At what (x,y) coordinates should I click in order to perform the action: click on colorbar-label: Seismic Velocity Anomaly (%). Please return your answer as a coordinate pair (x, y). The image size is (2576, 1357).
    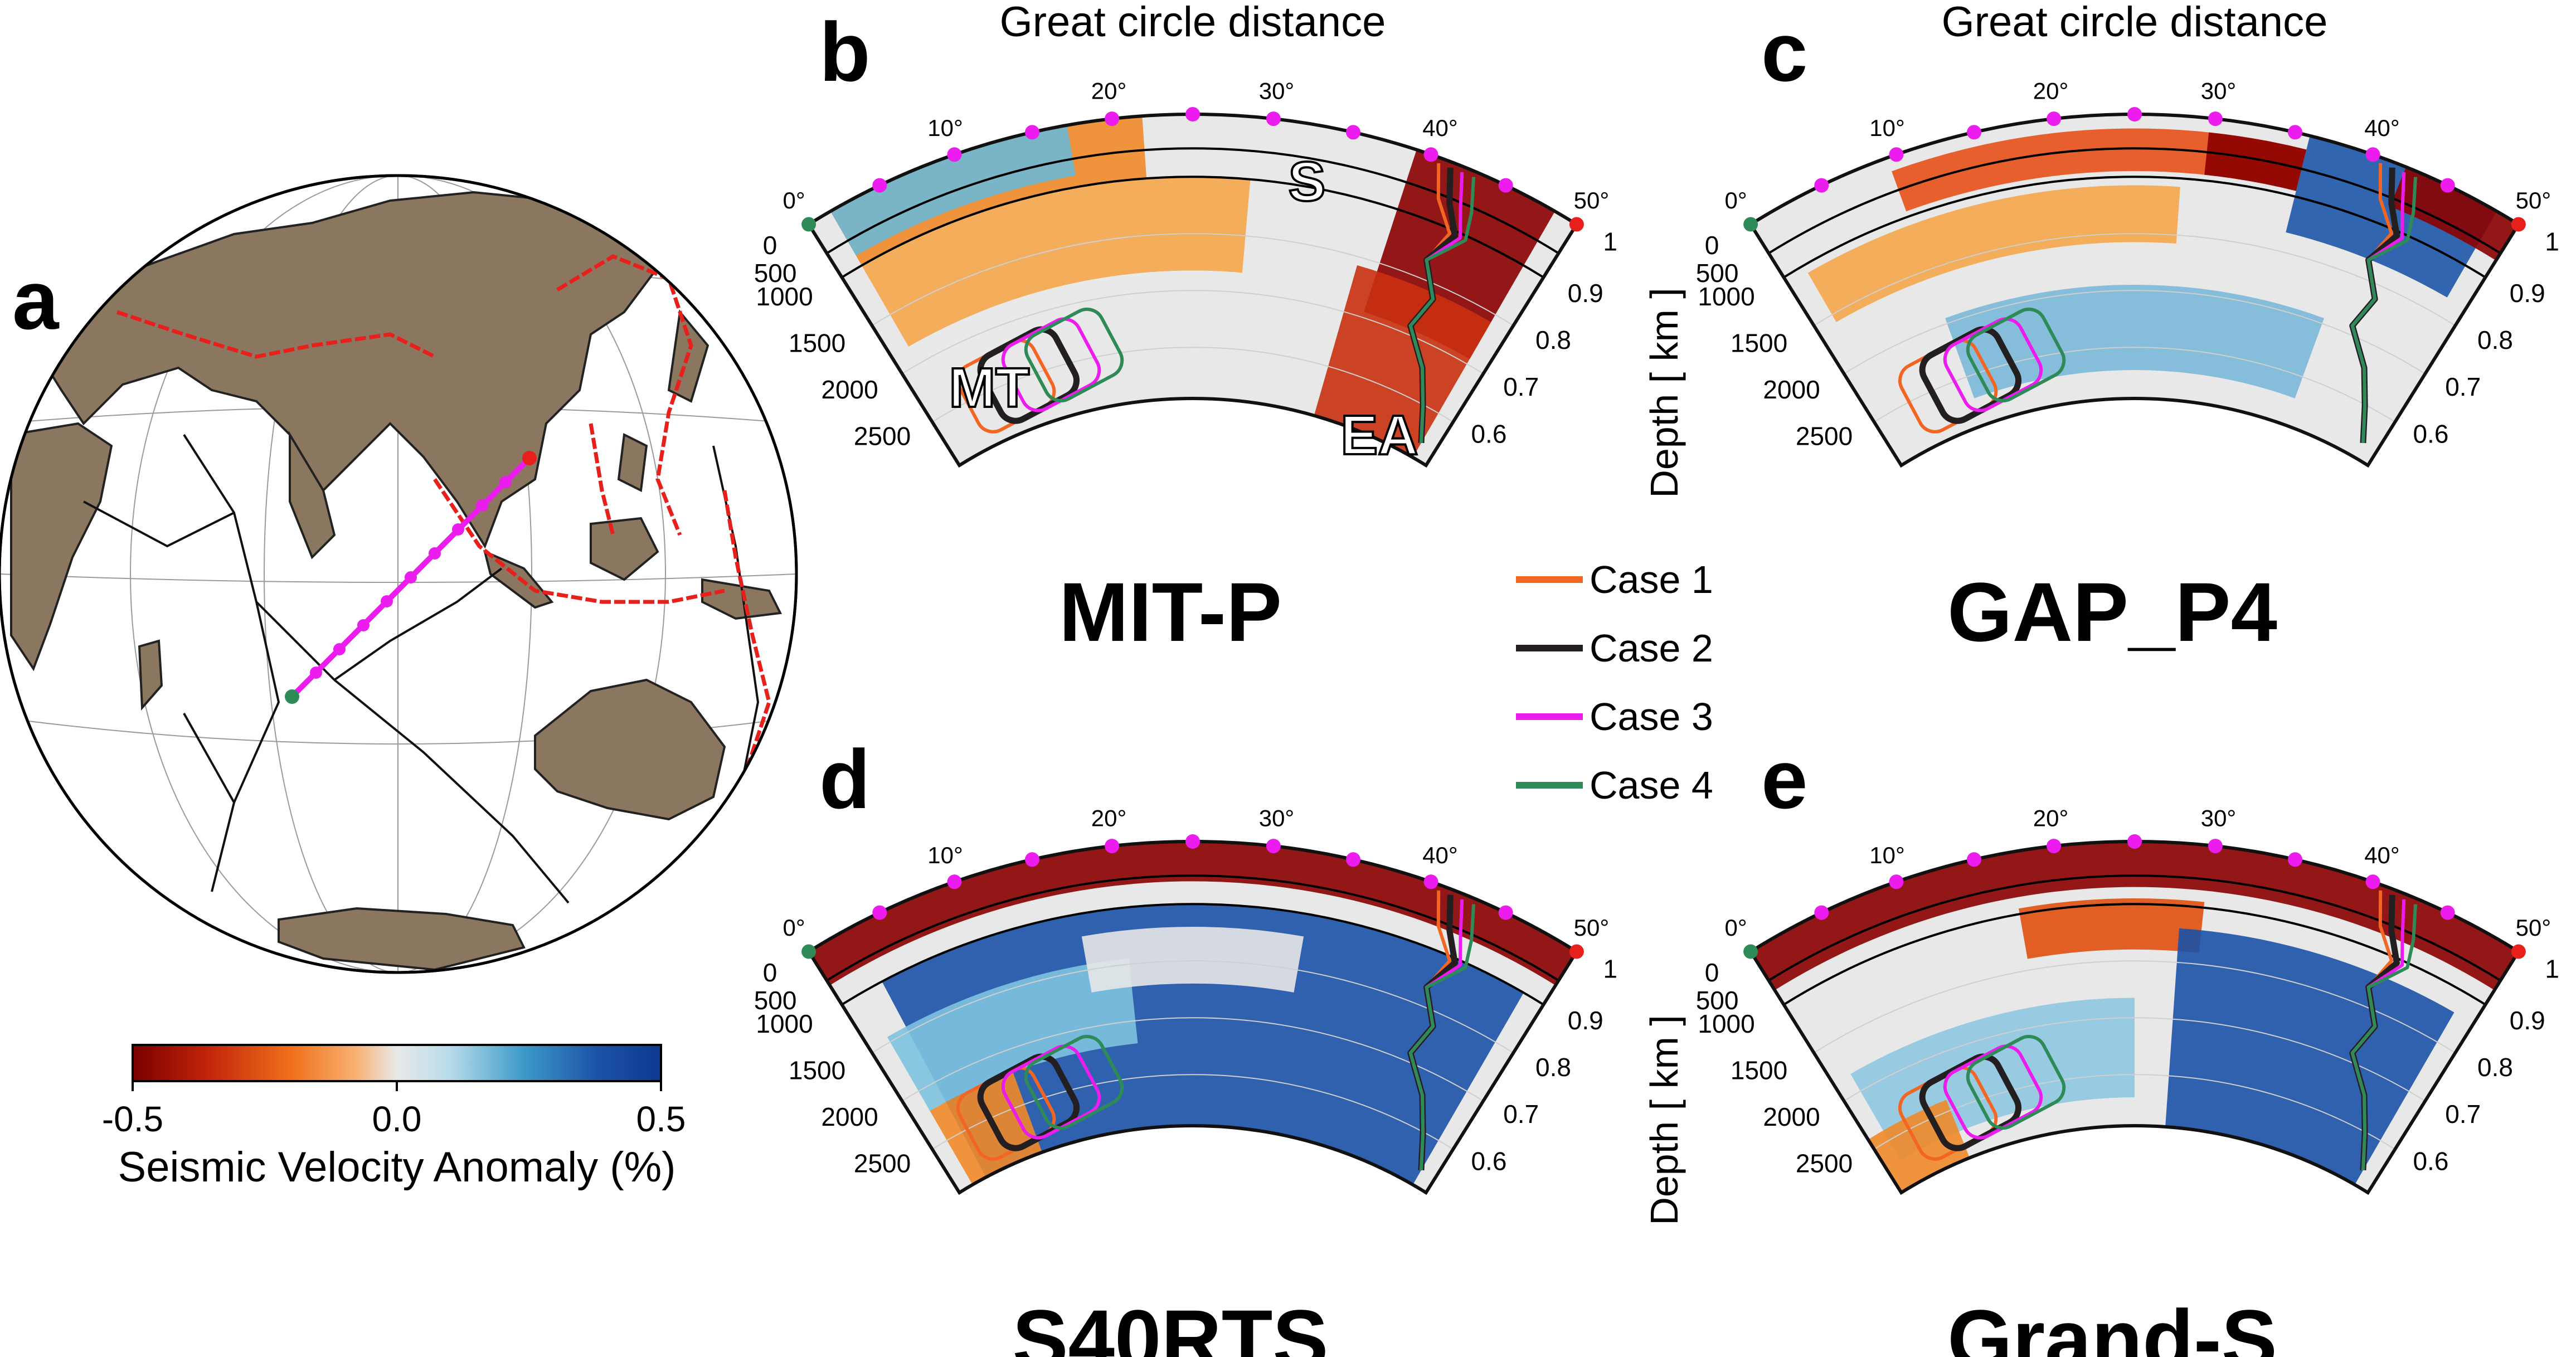
    Looking at the image, I should click on (397, 1167).